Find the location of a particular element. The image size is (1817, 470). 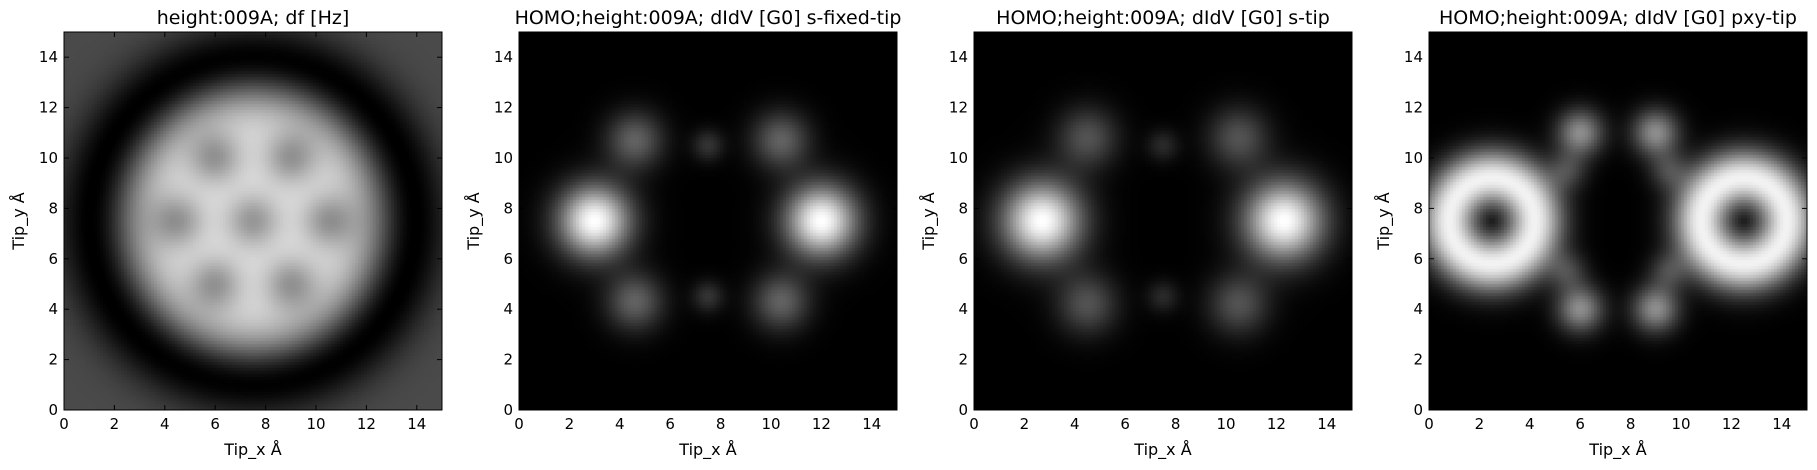

panel-title: HOMO;height:009A; dIdV [G0] s-tip is located at coordinates (1163, 18).